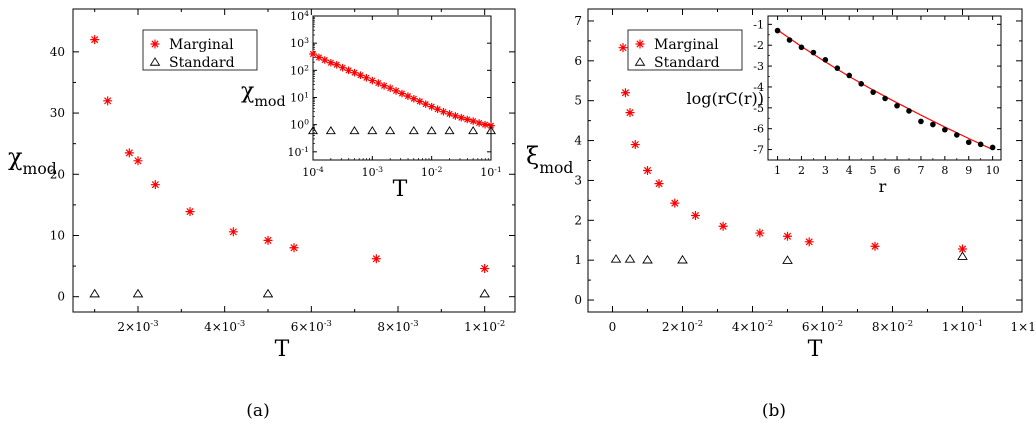 The image size is (1035, 423). I want to click on y-tick-label: 10, so click(57, 235).